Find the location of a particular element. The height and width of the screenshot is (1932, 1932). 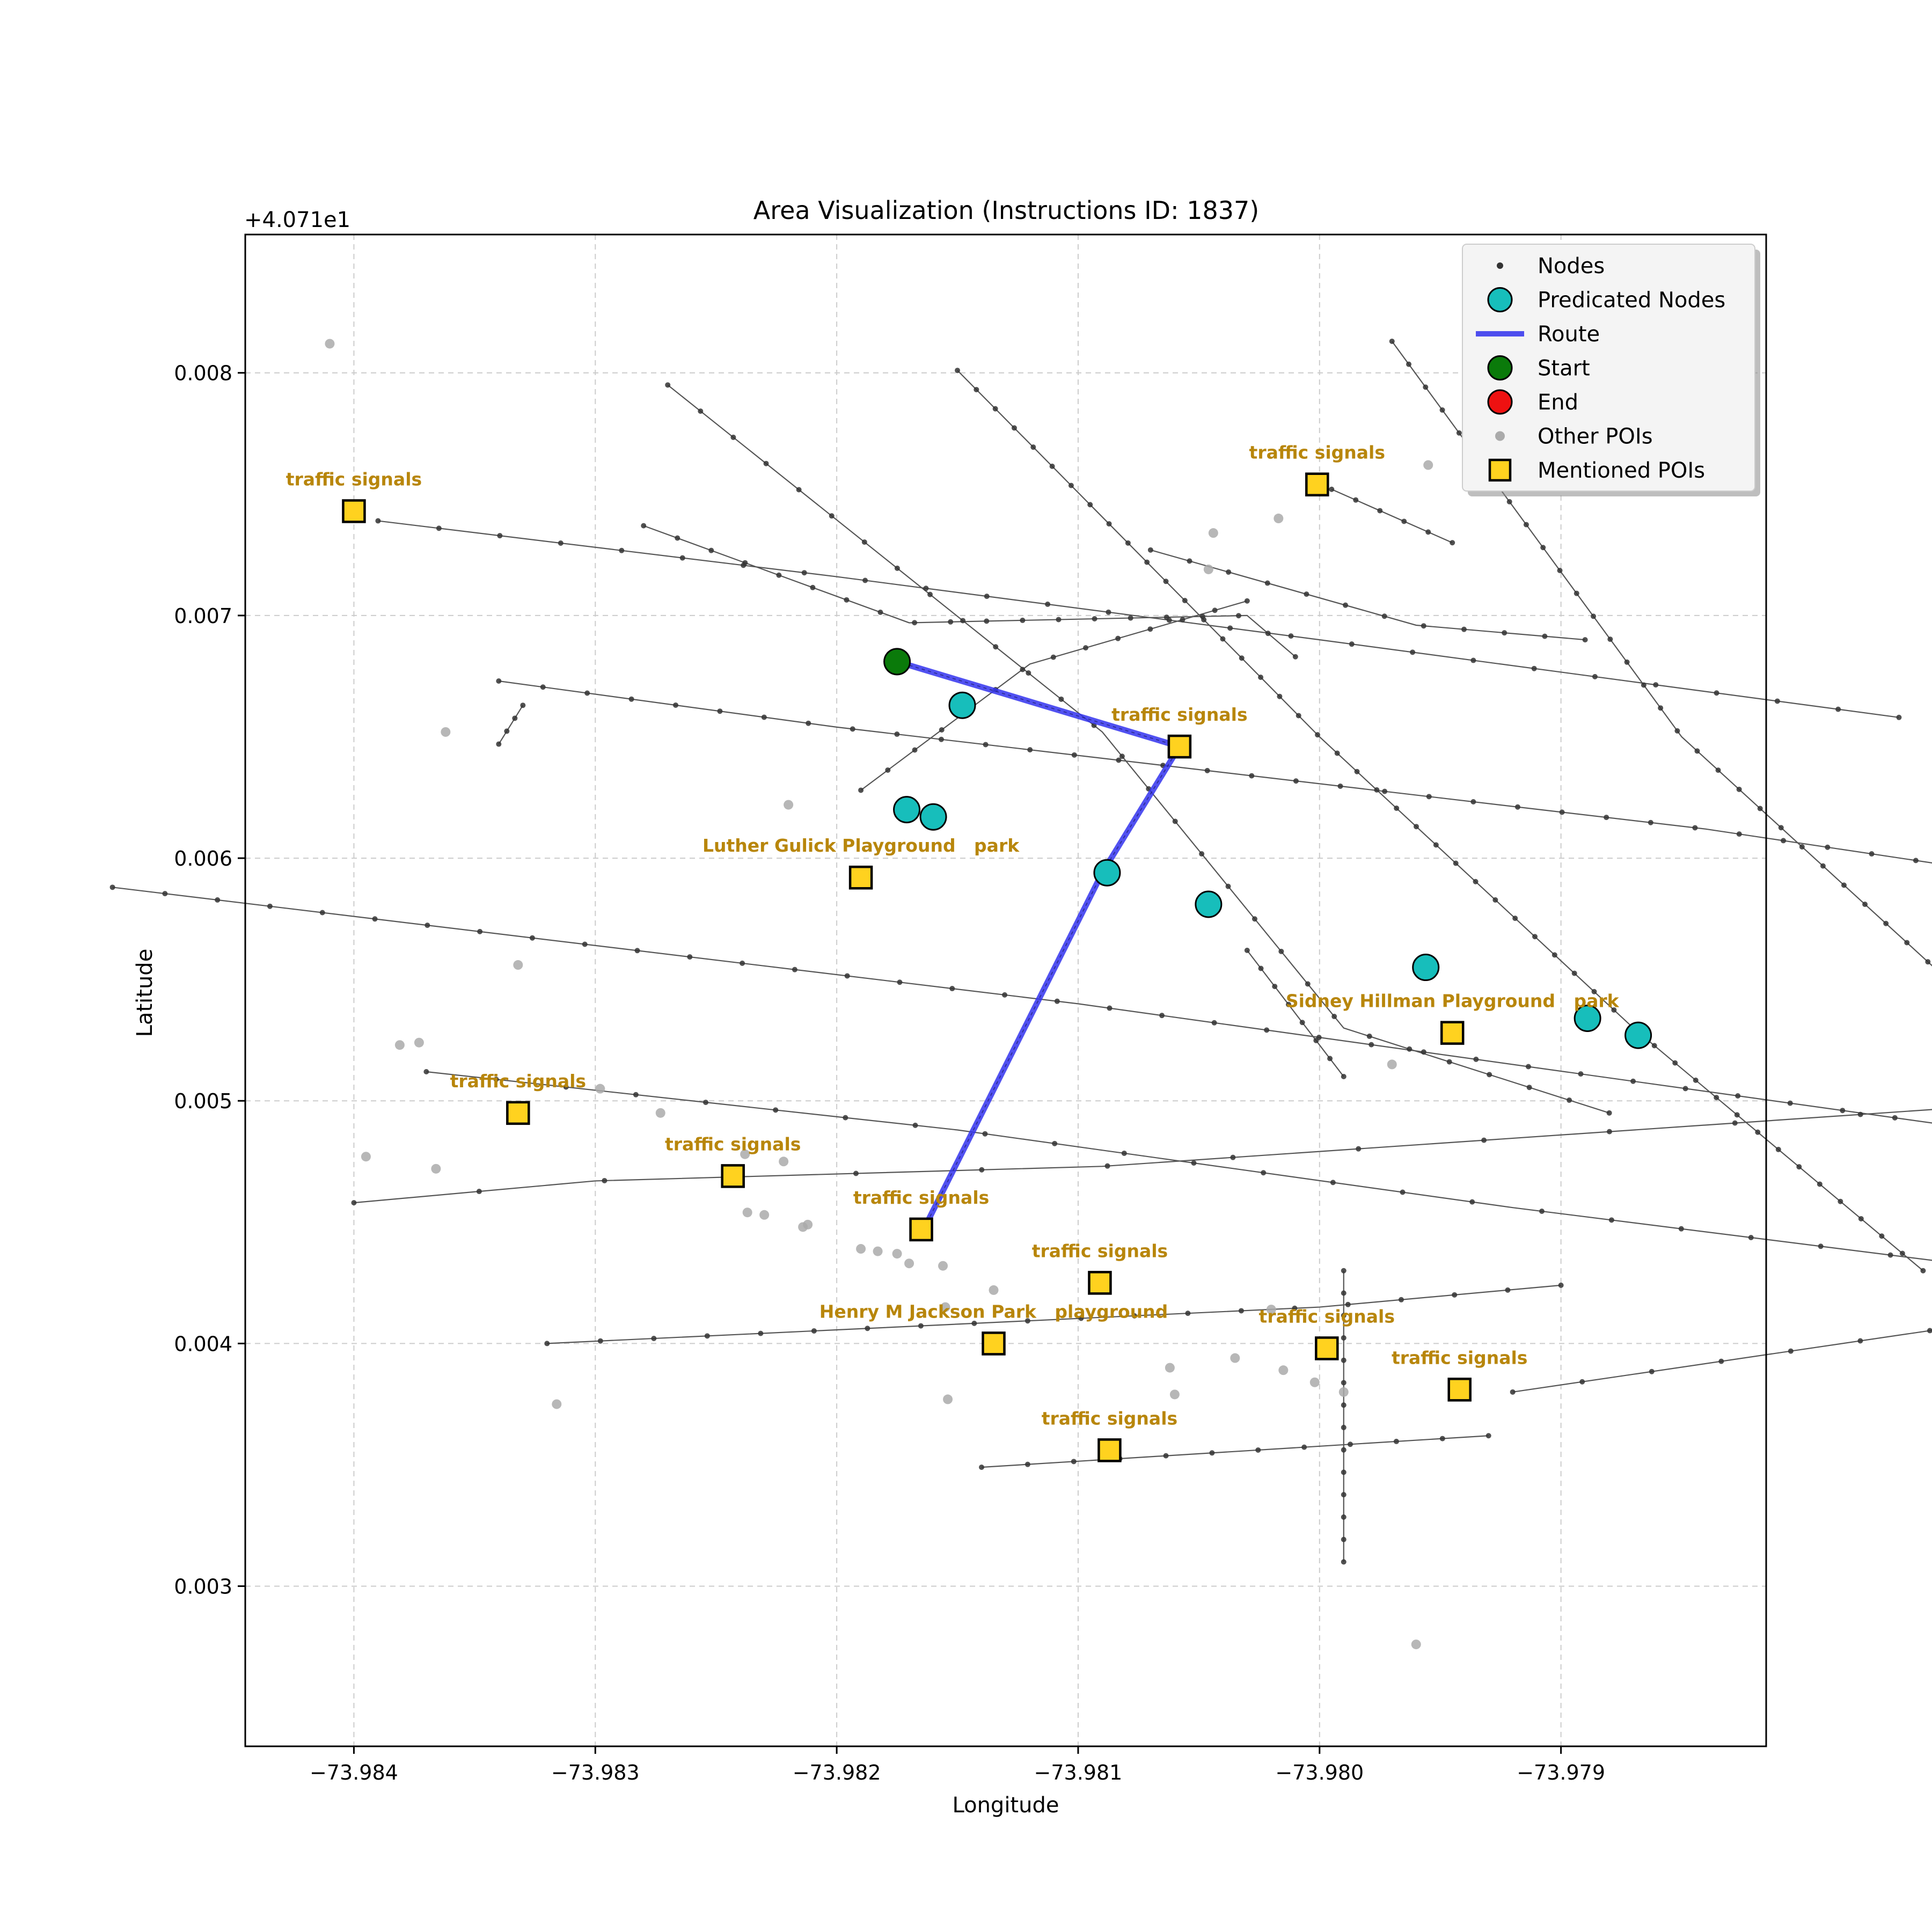

y-tick-label: 0.008 is located at coordinates (203, 373).